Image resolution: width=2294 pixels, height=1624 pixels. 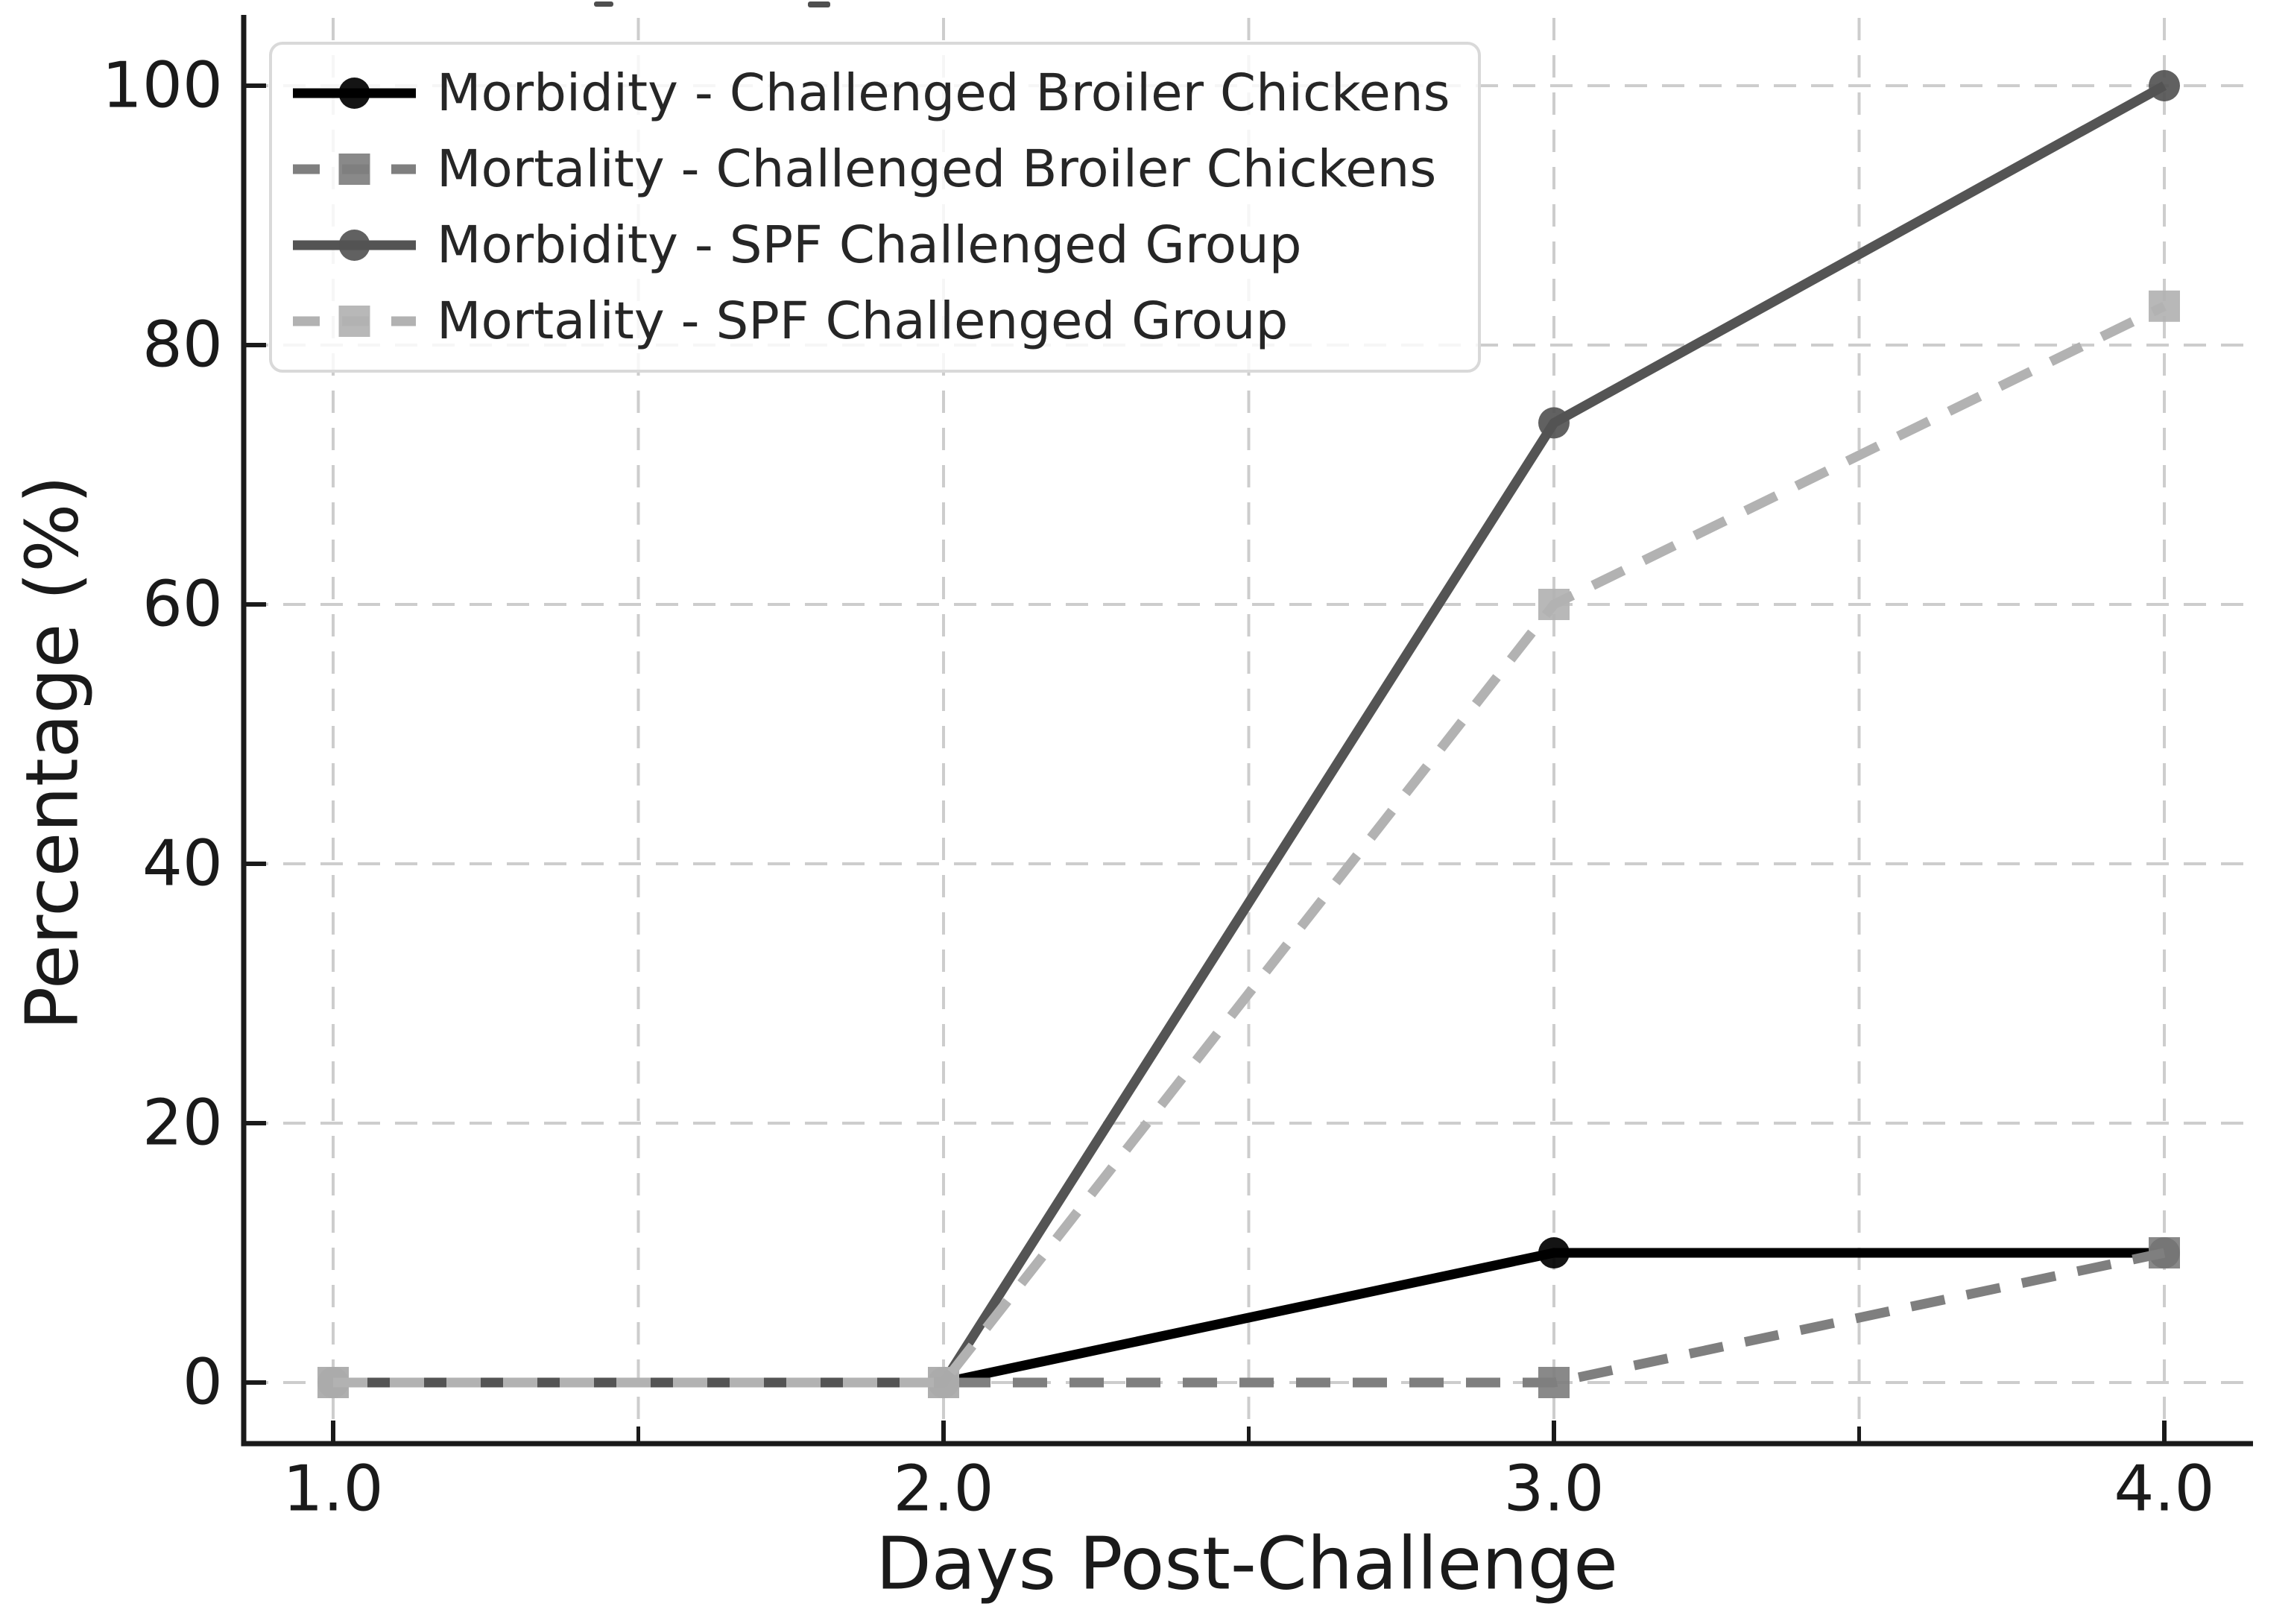 I want to click on legend-item: Mortality - SPF Challenged Group, so click(x=790, y=321).